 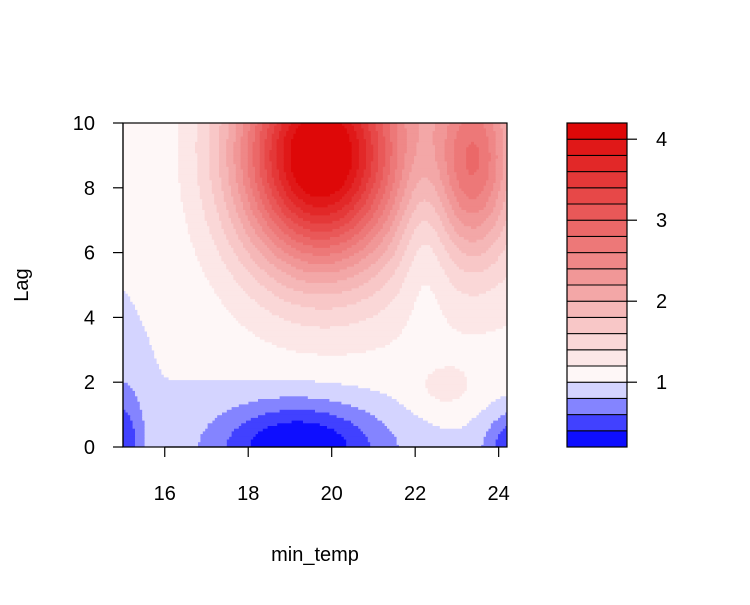 What do you see at coordinates (89, 448) in the screenshot?
I see `y-tick-label: 0` at bounding box center [89, 448].